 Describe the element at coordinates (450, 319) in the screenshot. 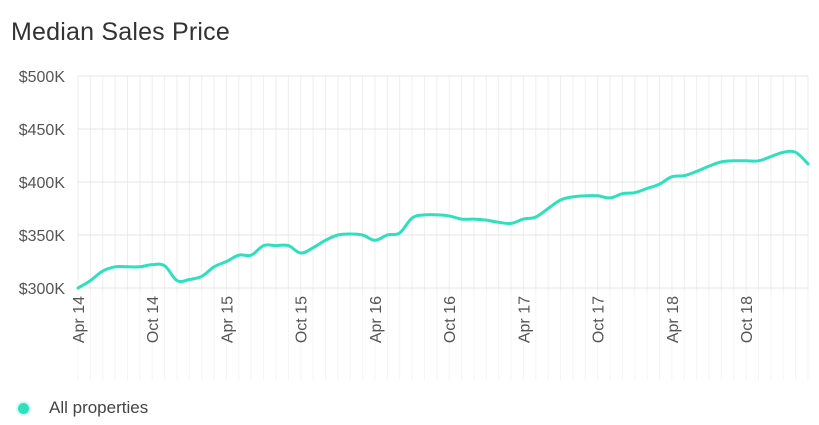

I see `x-tick-label: Oct 16` at that location.